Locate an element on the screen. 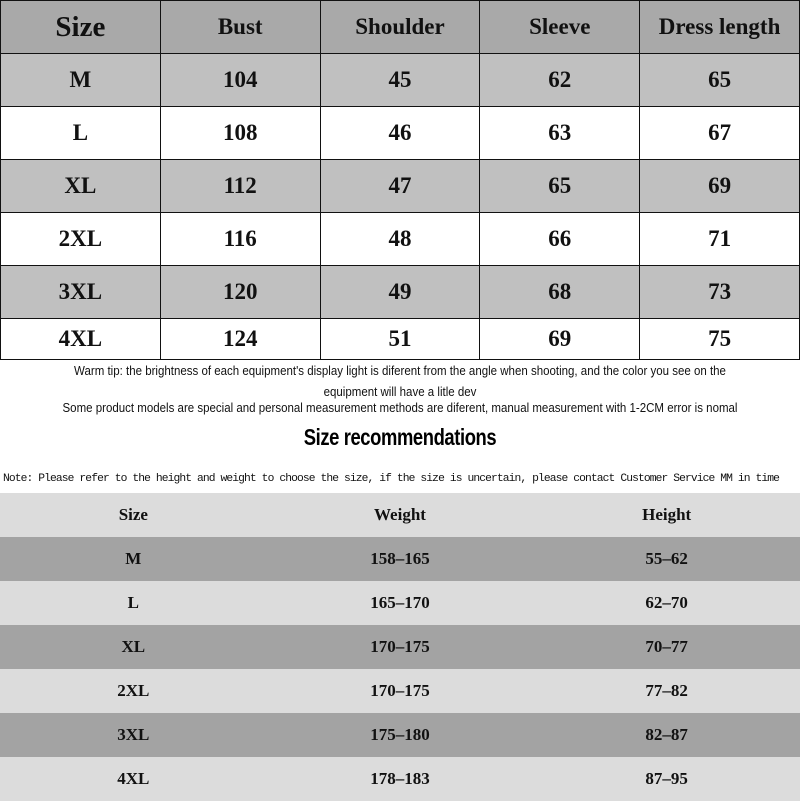 This screenshot has height=801, width=800. table-cell: 104 is located at coordinates (240, 80).